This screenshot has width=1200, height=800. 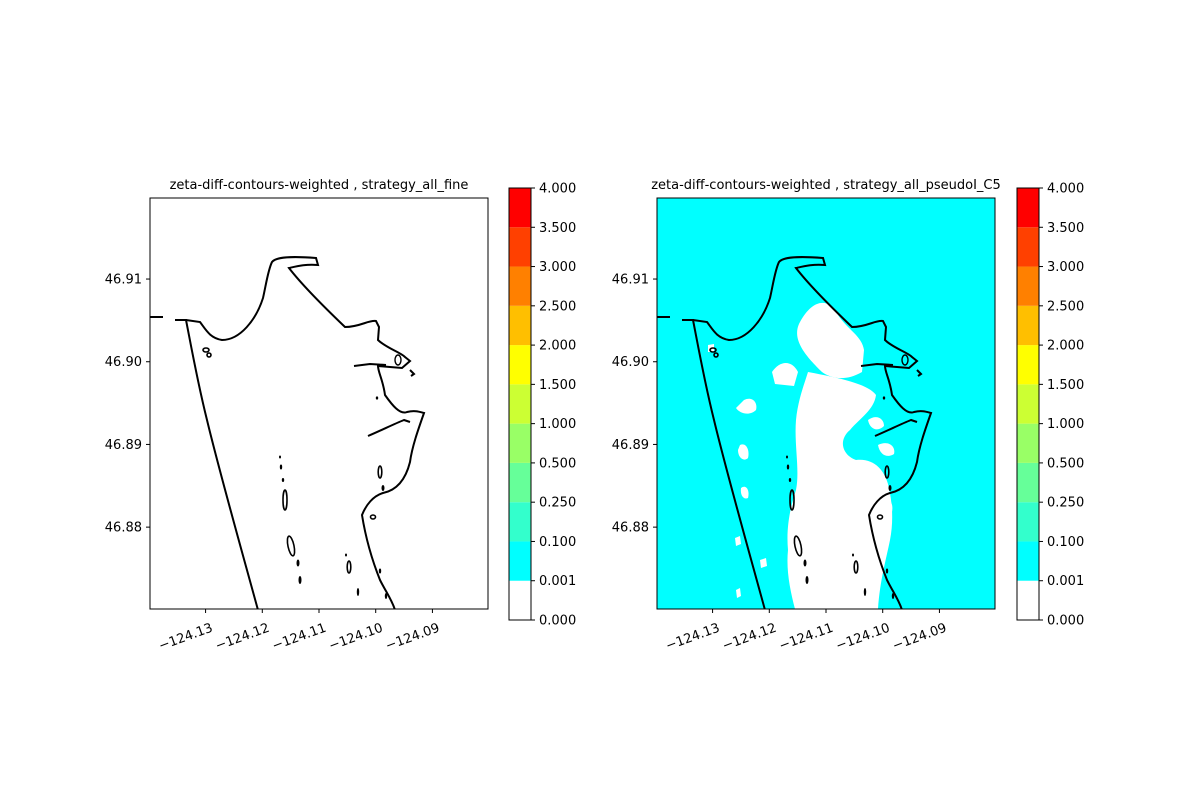 I want to click on zeta-fill-layer, so click(x=826, y=403).